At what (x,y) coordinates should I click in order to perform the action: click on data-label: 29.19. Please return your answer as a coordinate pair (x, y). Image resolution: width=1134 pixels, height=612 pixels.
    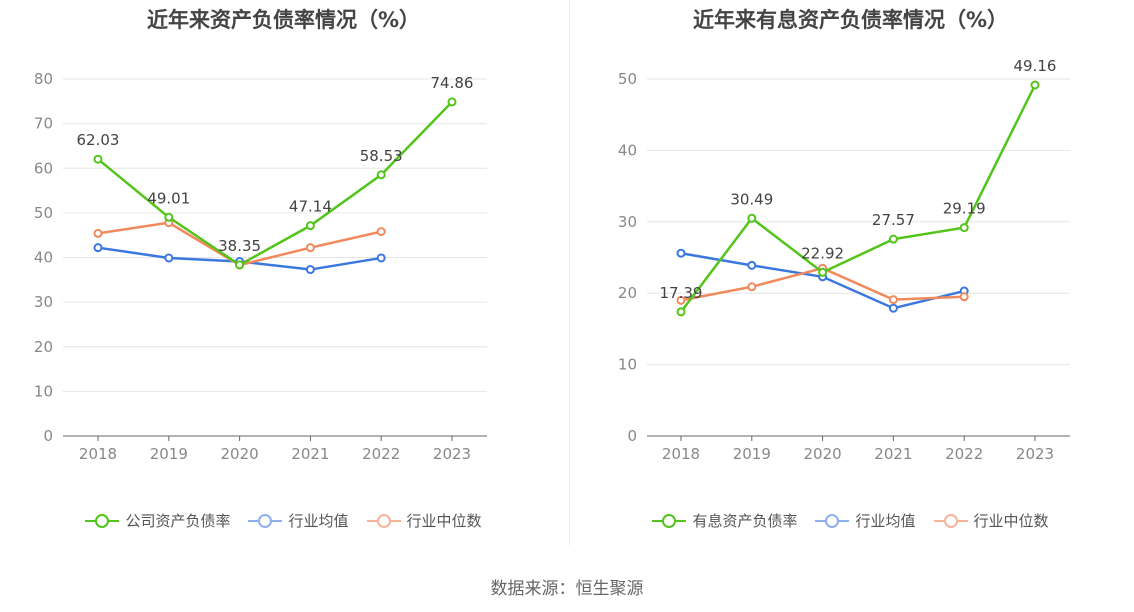
    Looking at the image, I should click on (964, 209).